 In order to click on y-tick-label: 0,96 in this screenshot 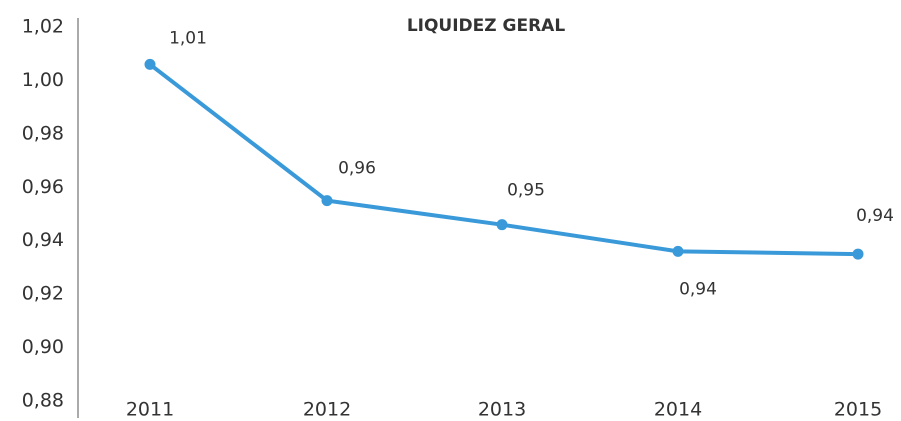, I will do `click(43, 187)`.